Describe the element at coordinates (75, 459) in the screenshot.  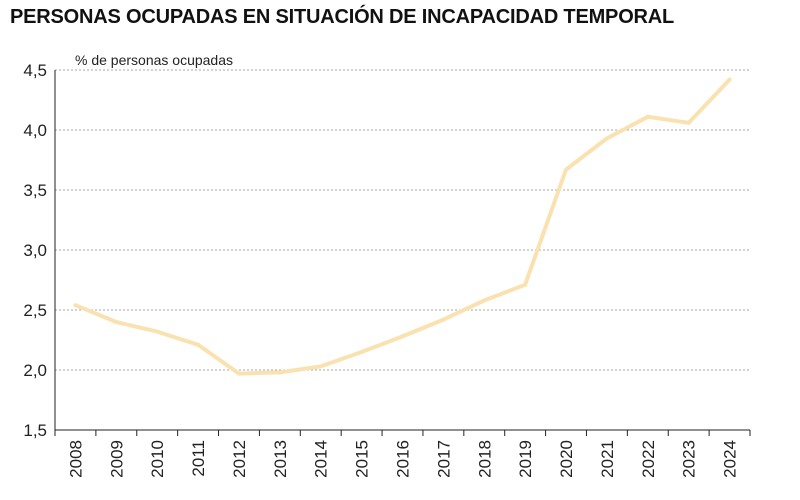
I see `x-tick-label: 2008` at that location.